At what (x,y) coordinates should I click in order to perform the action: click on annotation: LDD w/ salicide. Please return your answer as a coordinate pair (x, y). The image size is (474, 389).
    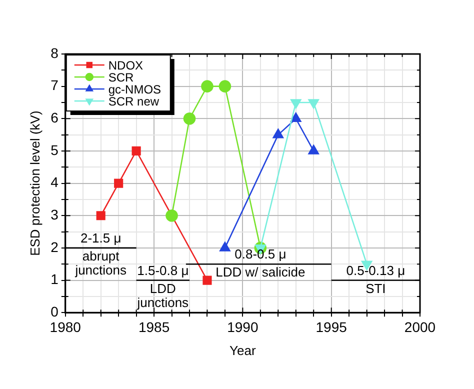
    Looking at the image, I should click on (261, 272).